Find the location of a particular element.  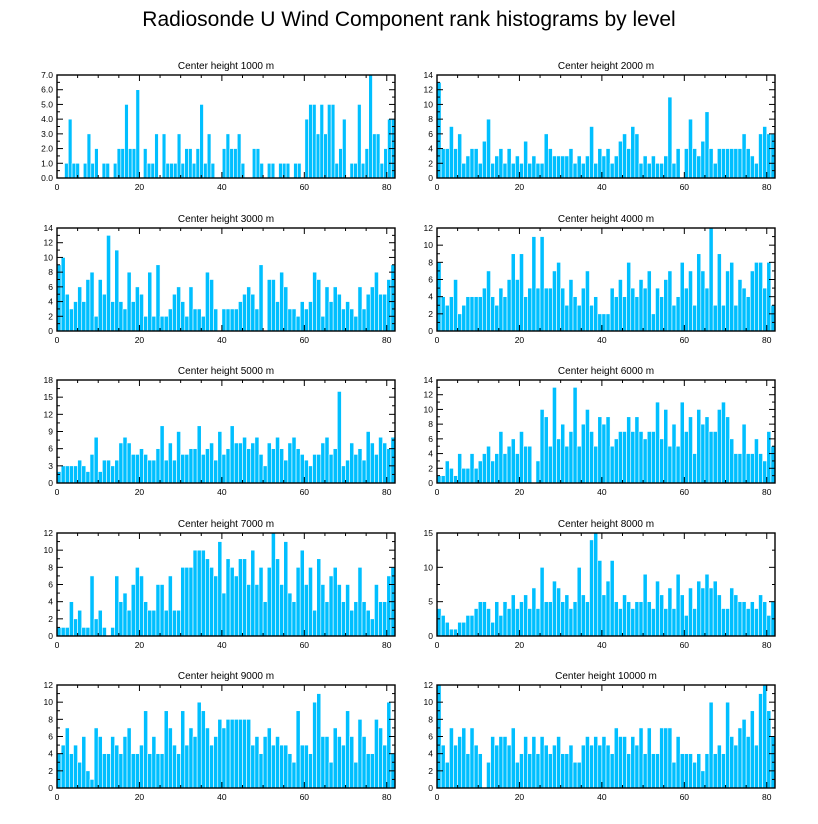

y-tick-label: 2.0 is located at coordinates (47, 149).